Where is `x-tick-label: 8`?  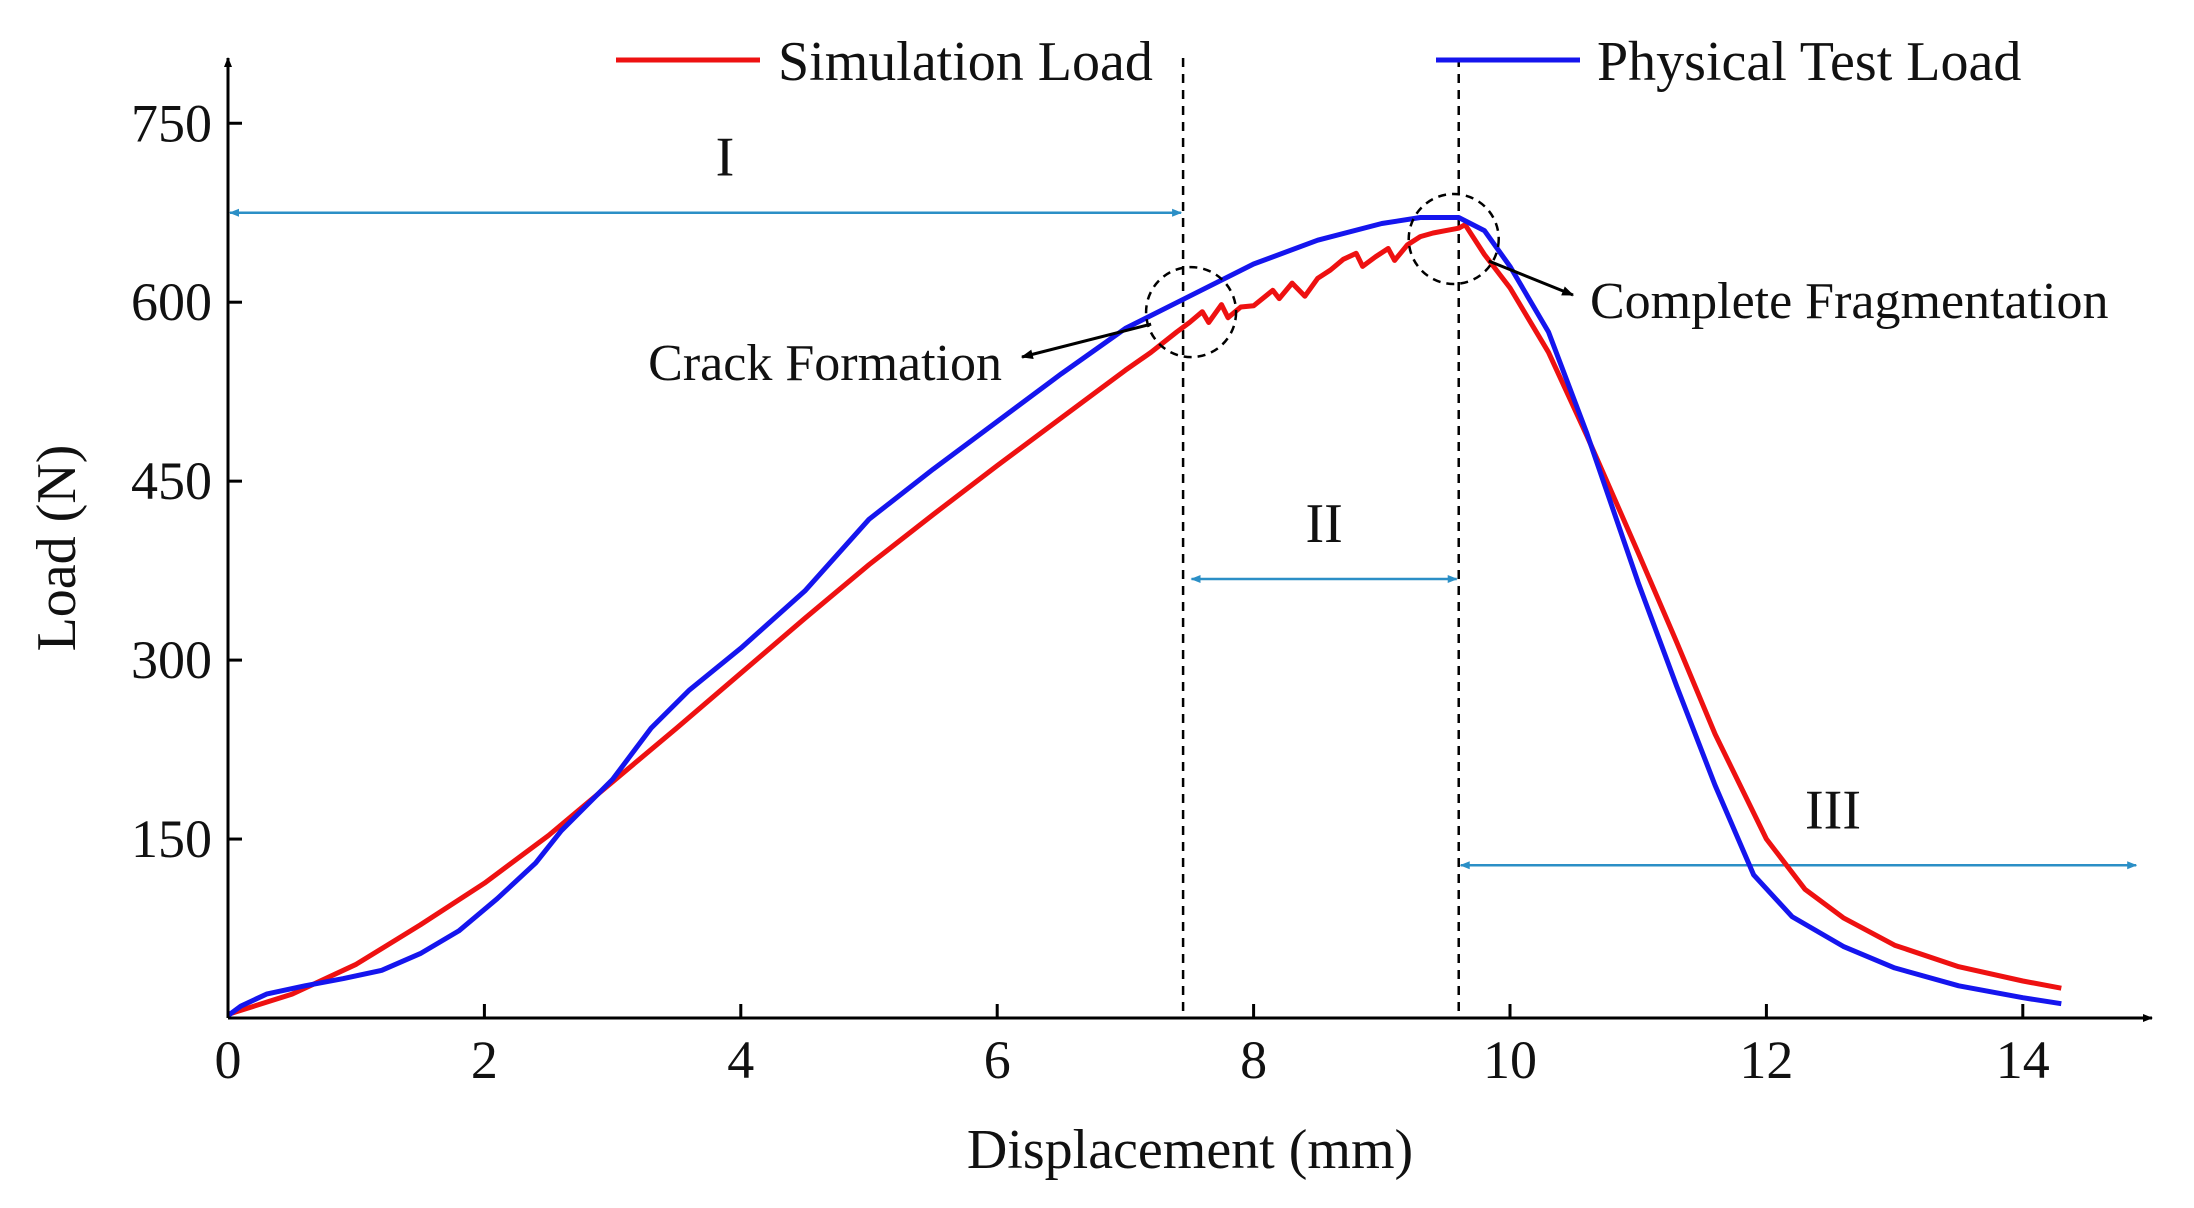 x-tick-label: 8 is located at coordinates (1253, 1060).